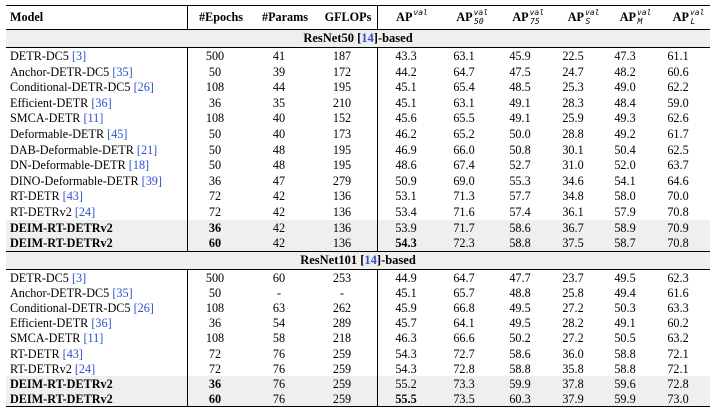 The image size is (716, 411). What do you see at coordinates (46, 353) in the screenshot?
I see `model-name: RT-DETR [43]` at bounding box center [46, 353].